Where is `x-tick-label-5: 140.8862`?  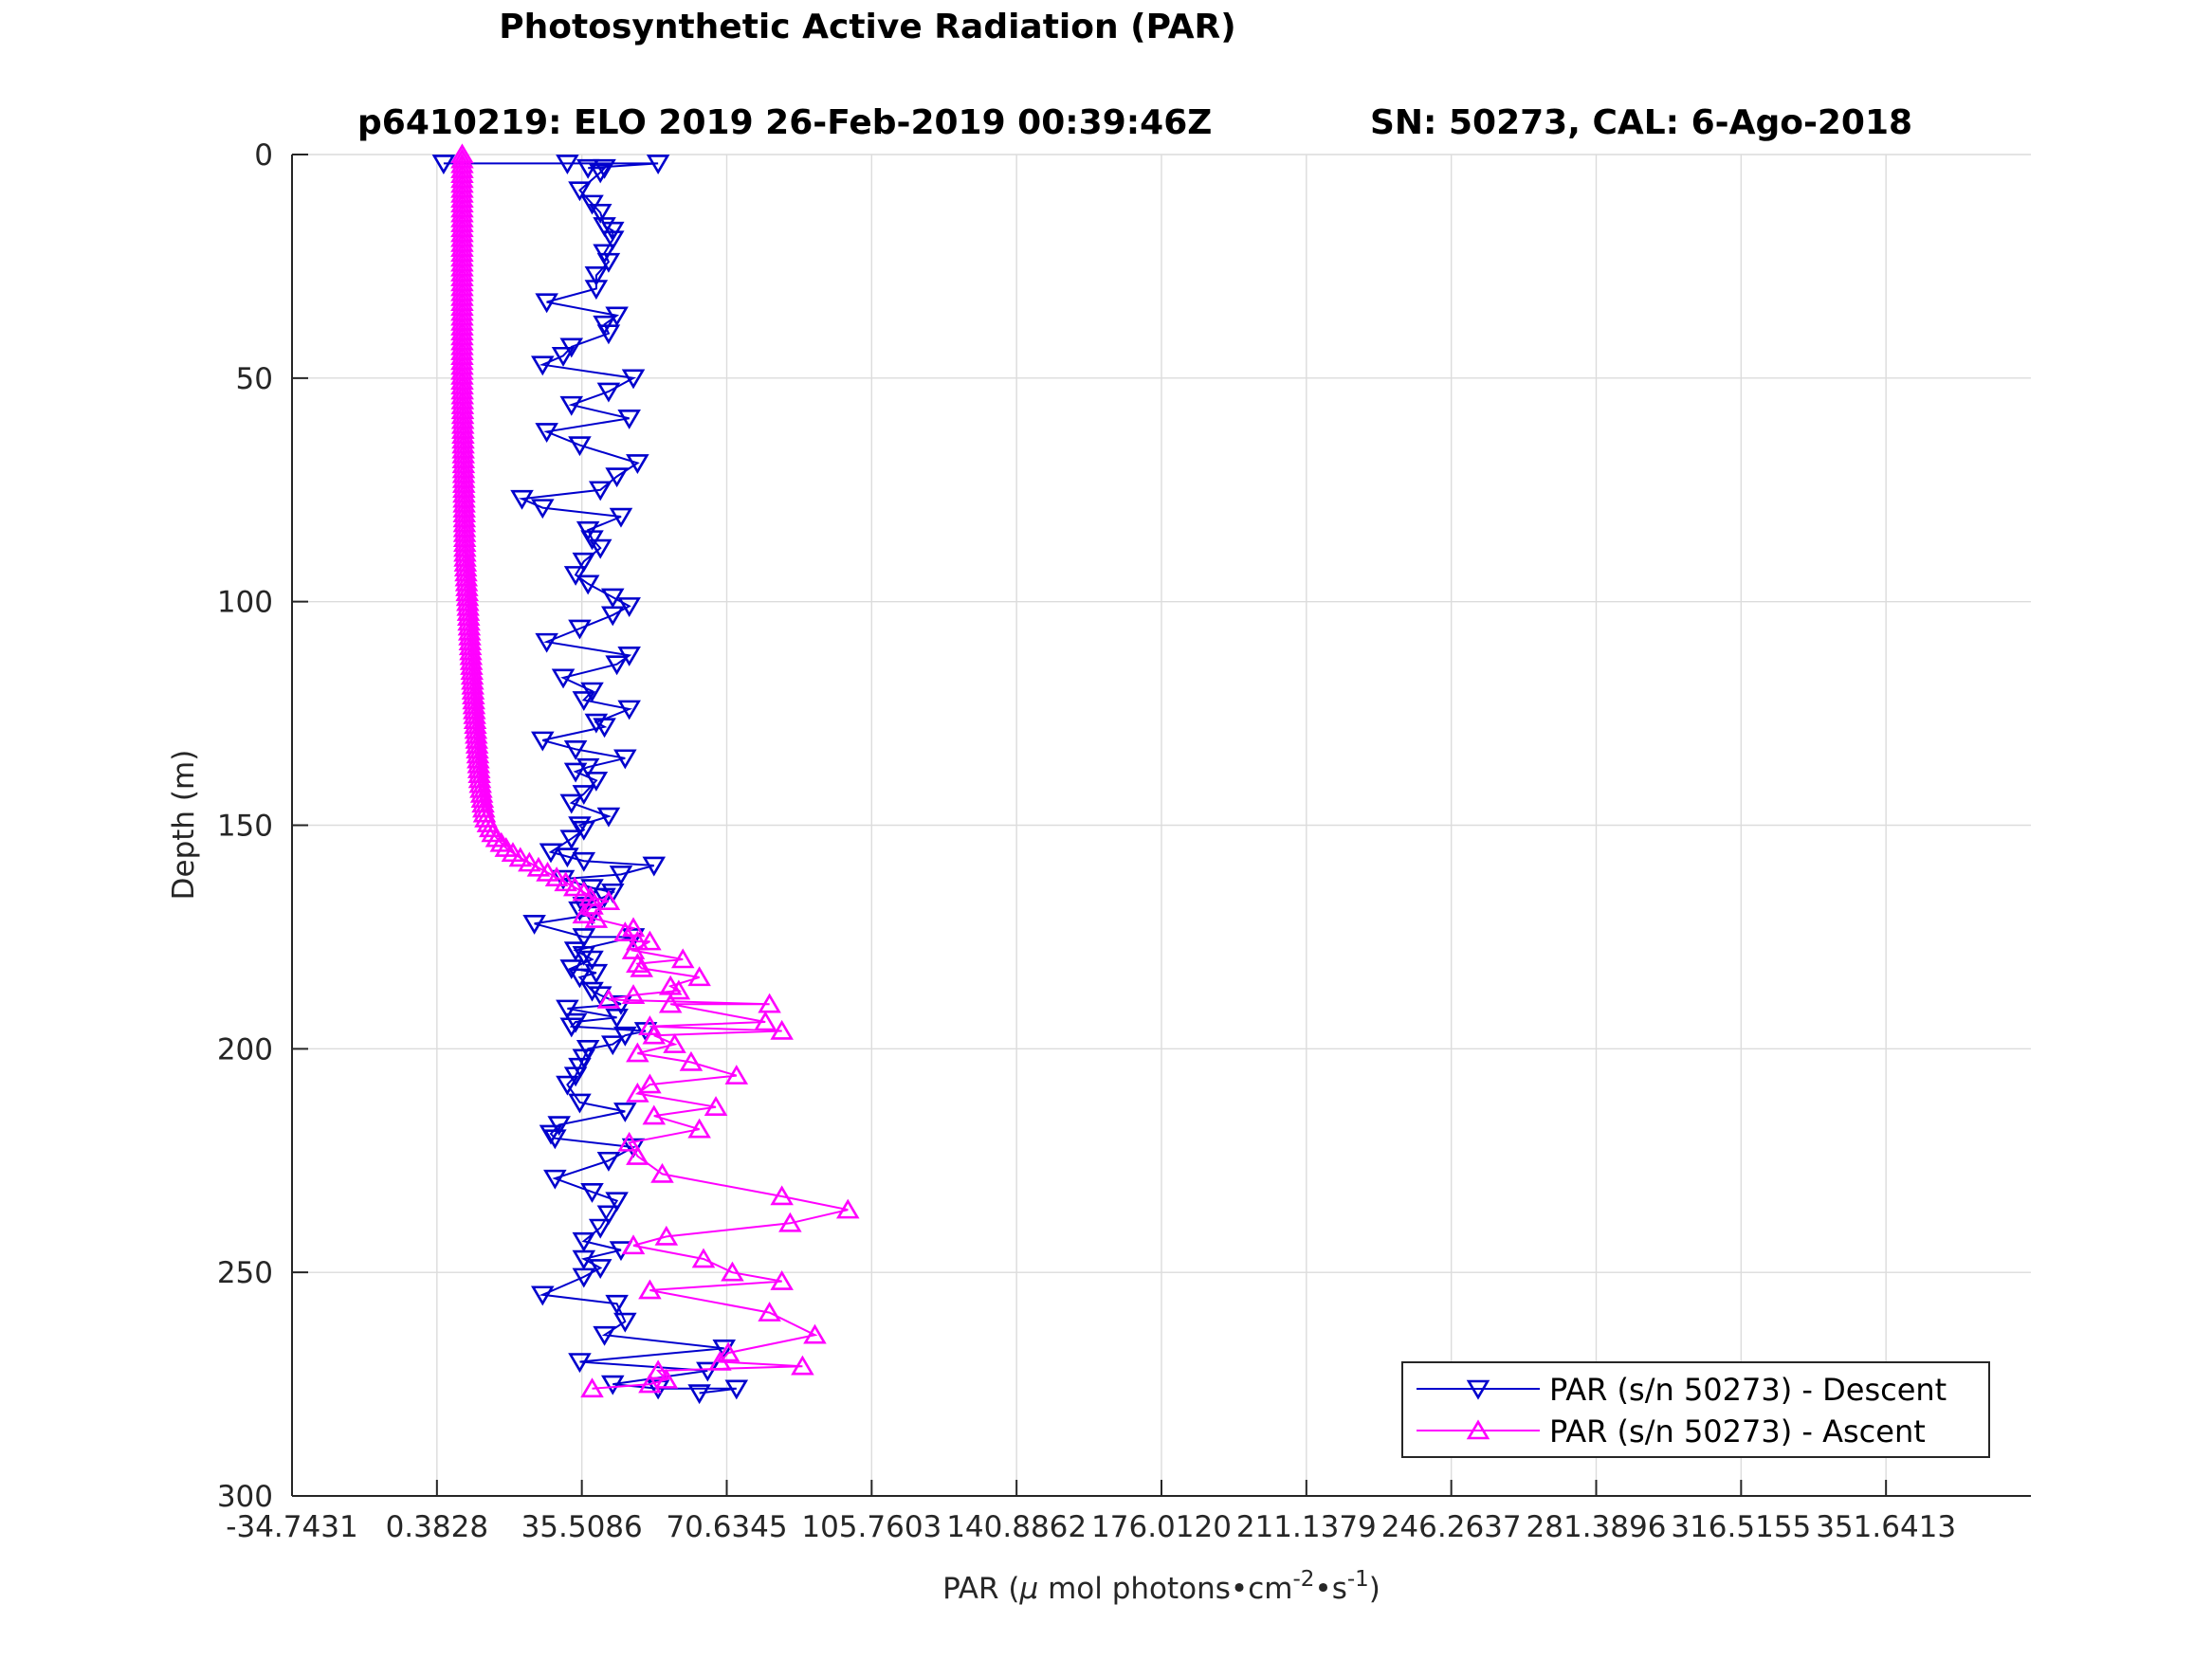
x-tick-label-5: 140.8862 is located at coordinates (1016, 1527).